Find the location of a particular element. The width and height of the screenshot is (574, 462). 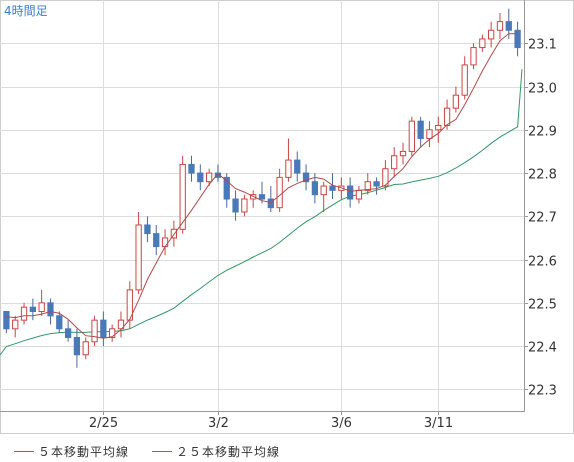

legend-item-ma5: ５本移動平均線 is located at coordinates (71, 451).